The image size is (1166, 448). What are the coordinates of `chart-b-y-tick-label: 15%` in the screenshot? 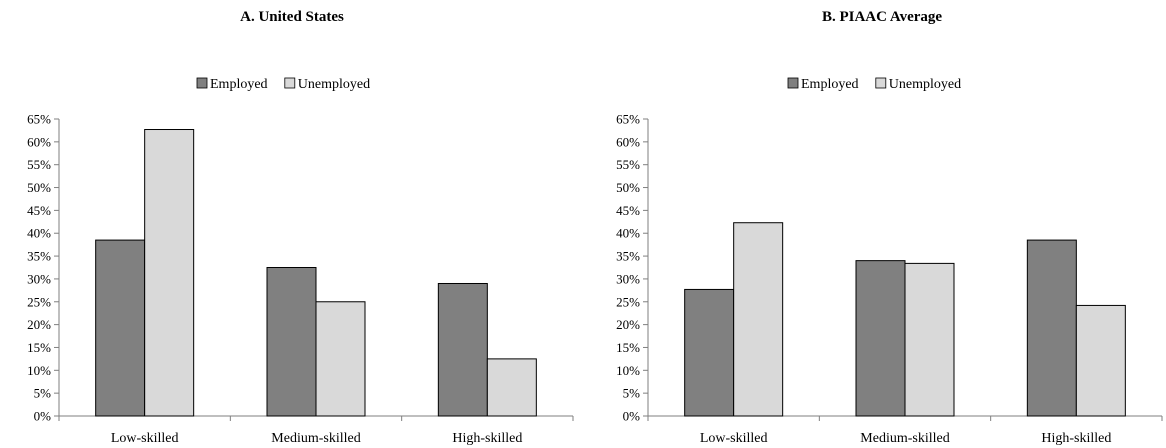 It's located at (628, 347).